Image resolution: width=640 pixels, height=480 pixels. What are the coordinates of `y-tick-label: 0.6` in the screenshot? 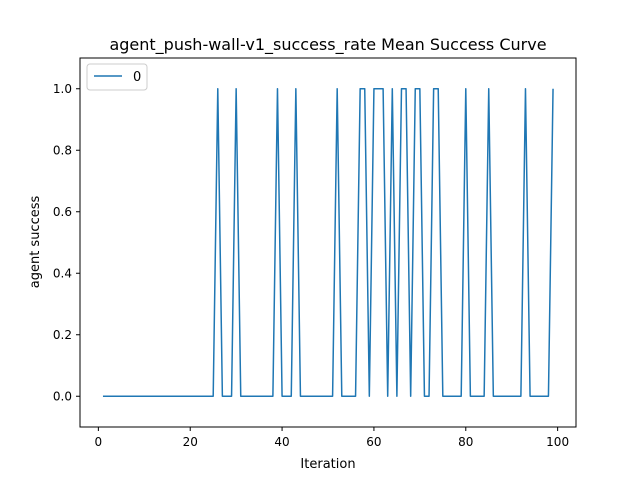 It's located at (62, 212).